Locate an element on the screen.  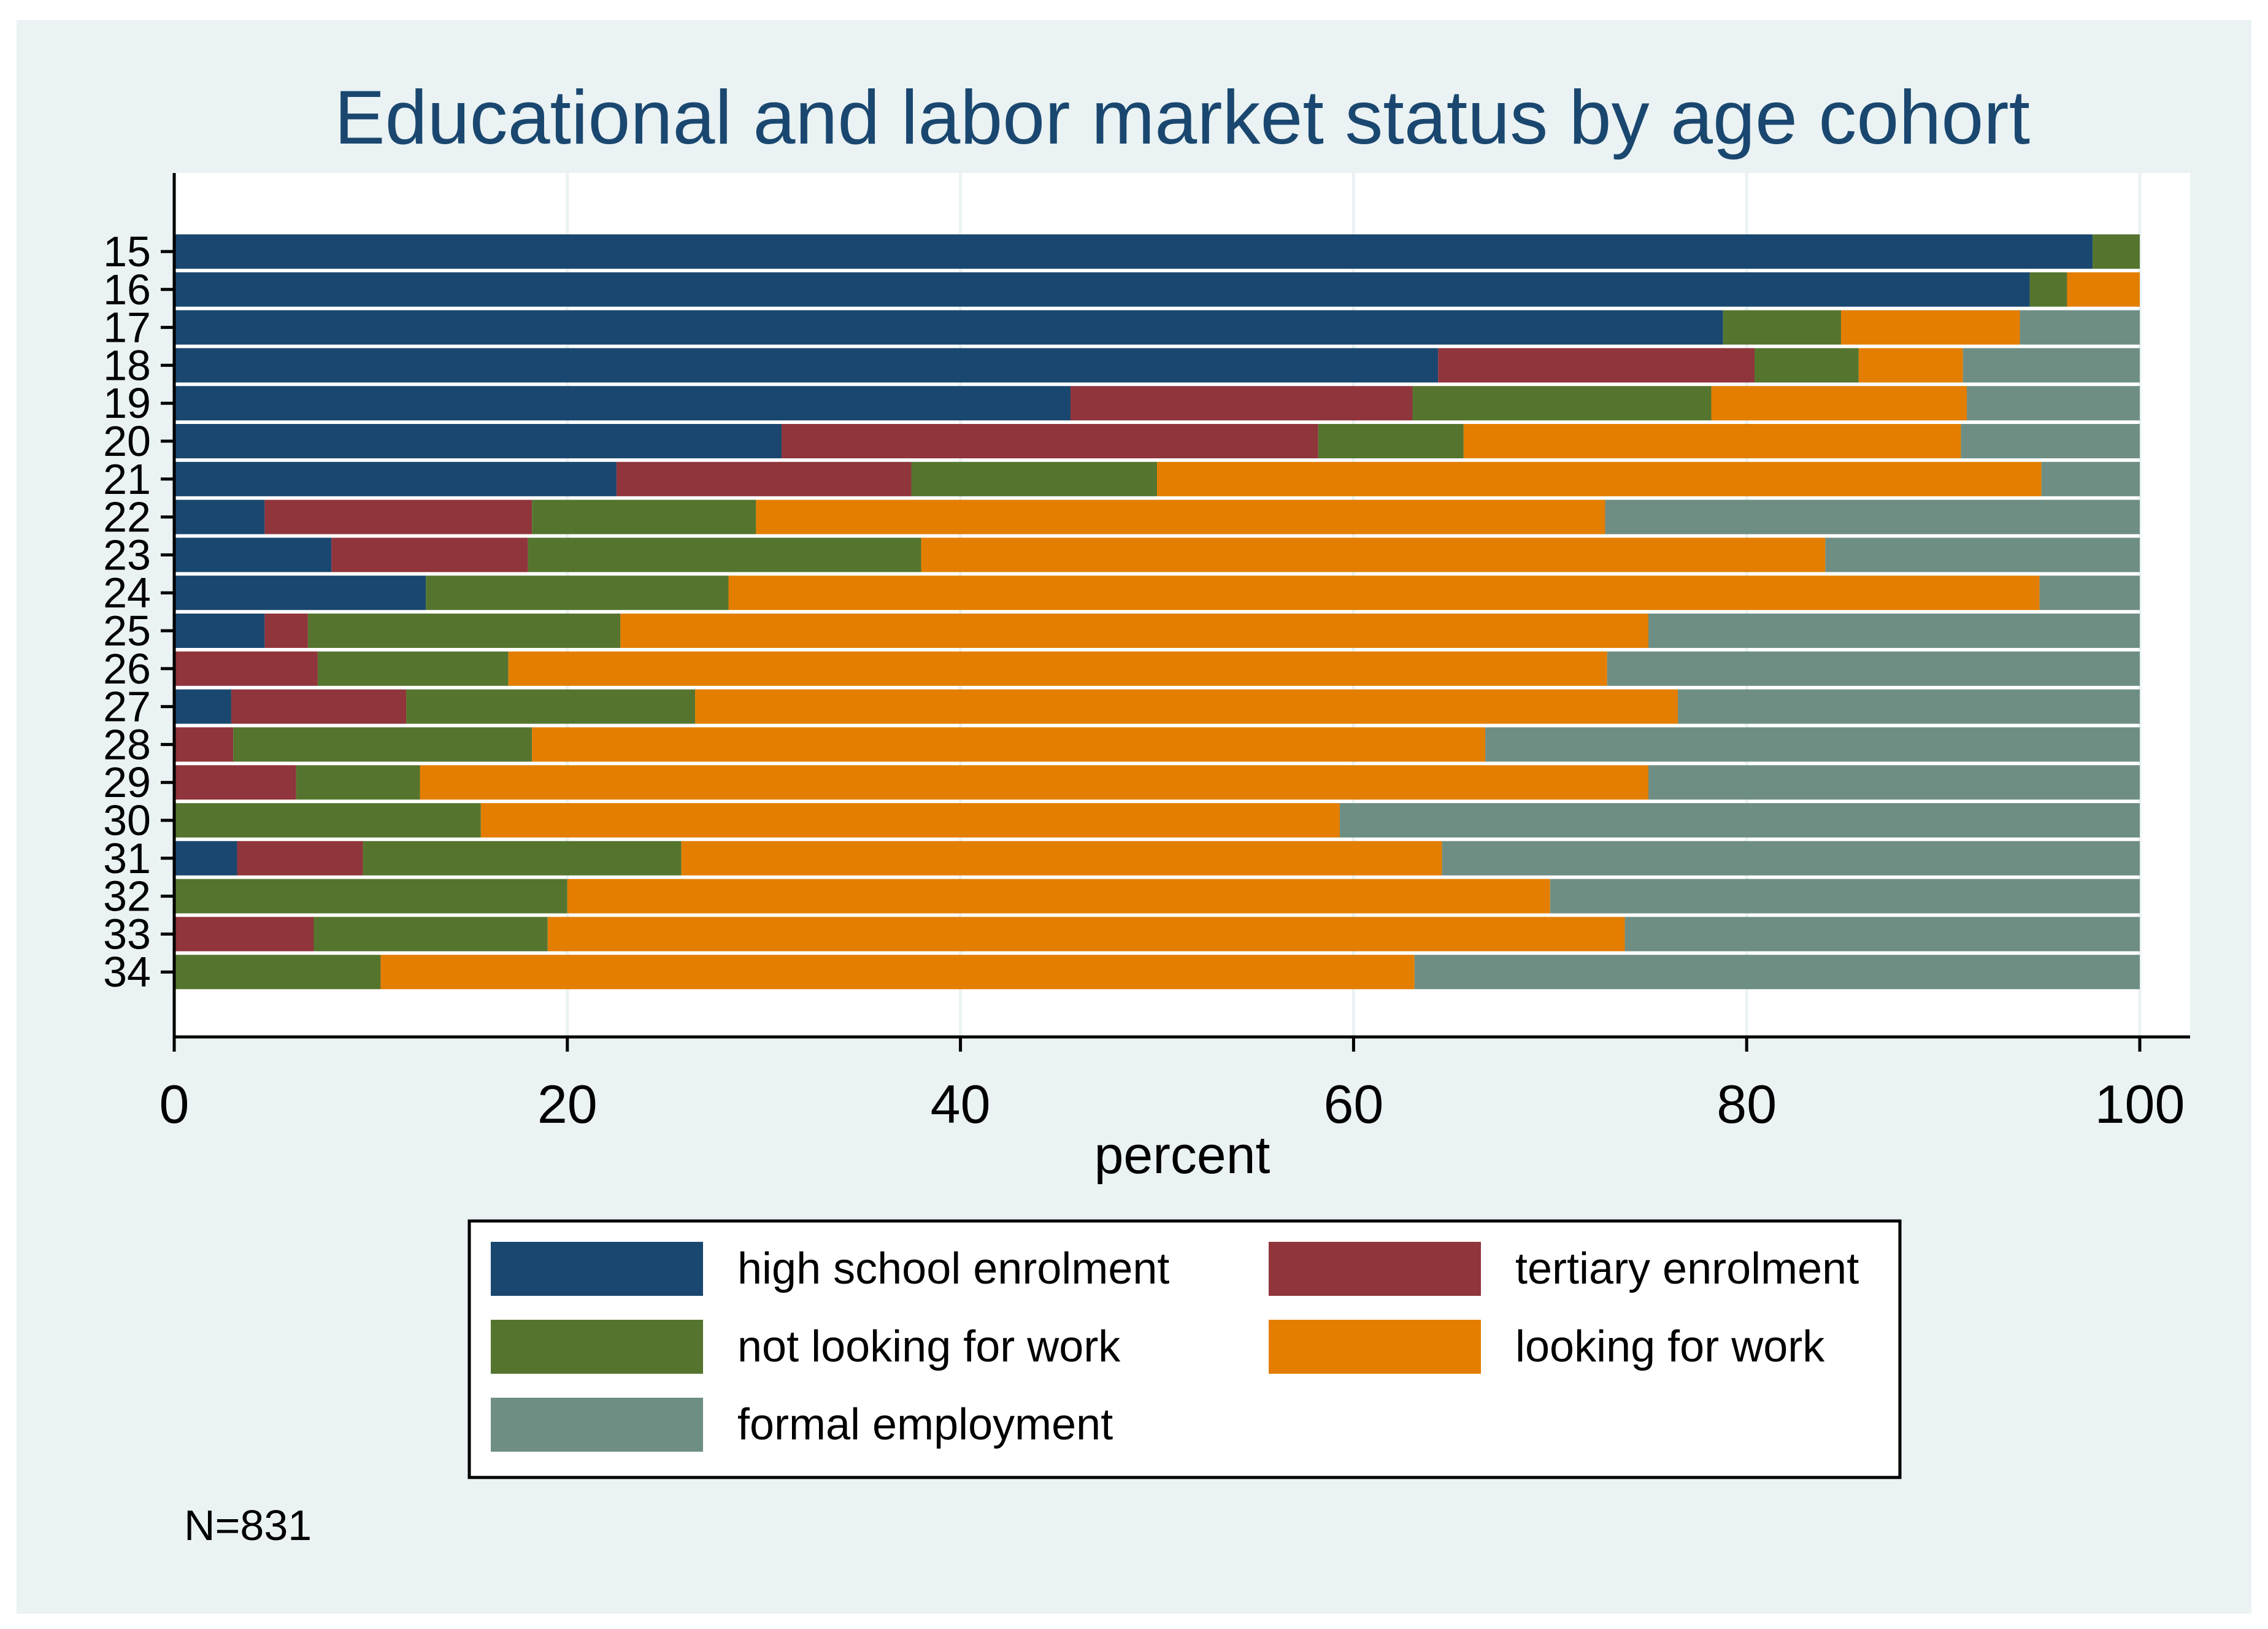
x-tick-label: 60 is located at coordinates (1353, 1104).